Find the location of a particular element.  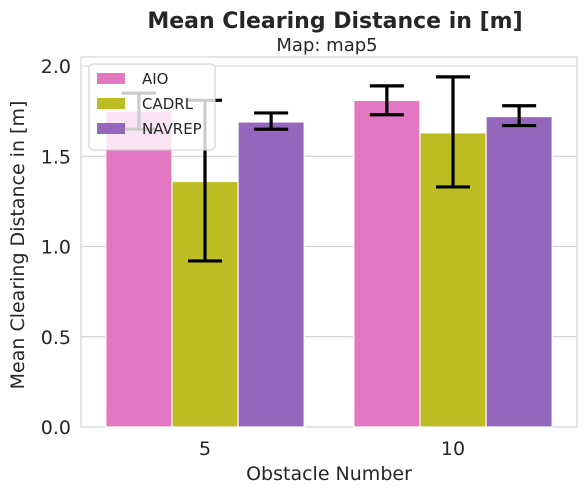

legend-swatch-aio is located at coordinates (111, 78).